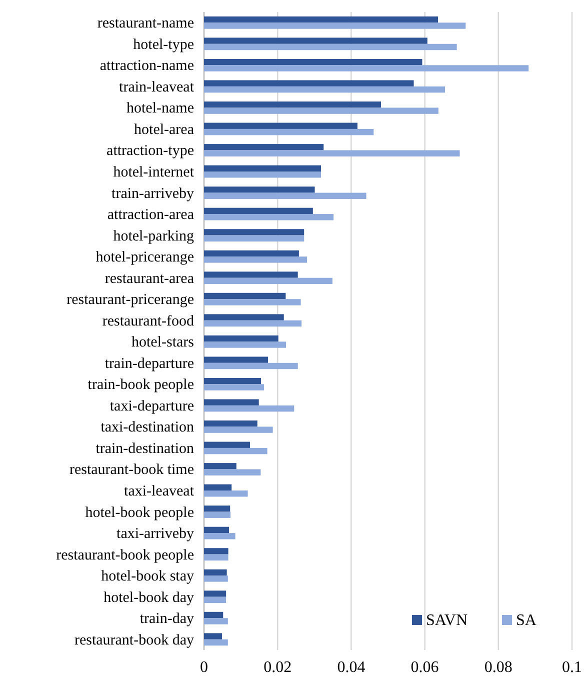  I want to click on y-tick-label: taxi-leaveat, so click(159, 492).